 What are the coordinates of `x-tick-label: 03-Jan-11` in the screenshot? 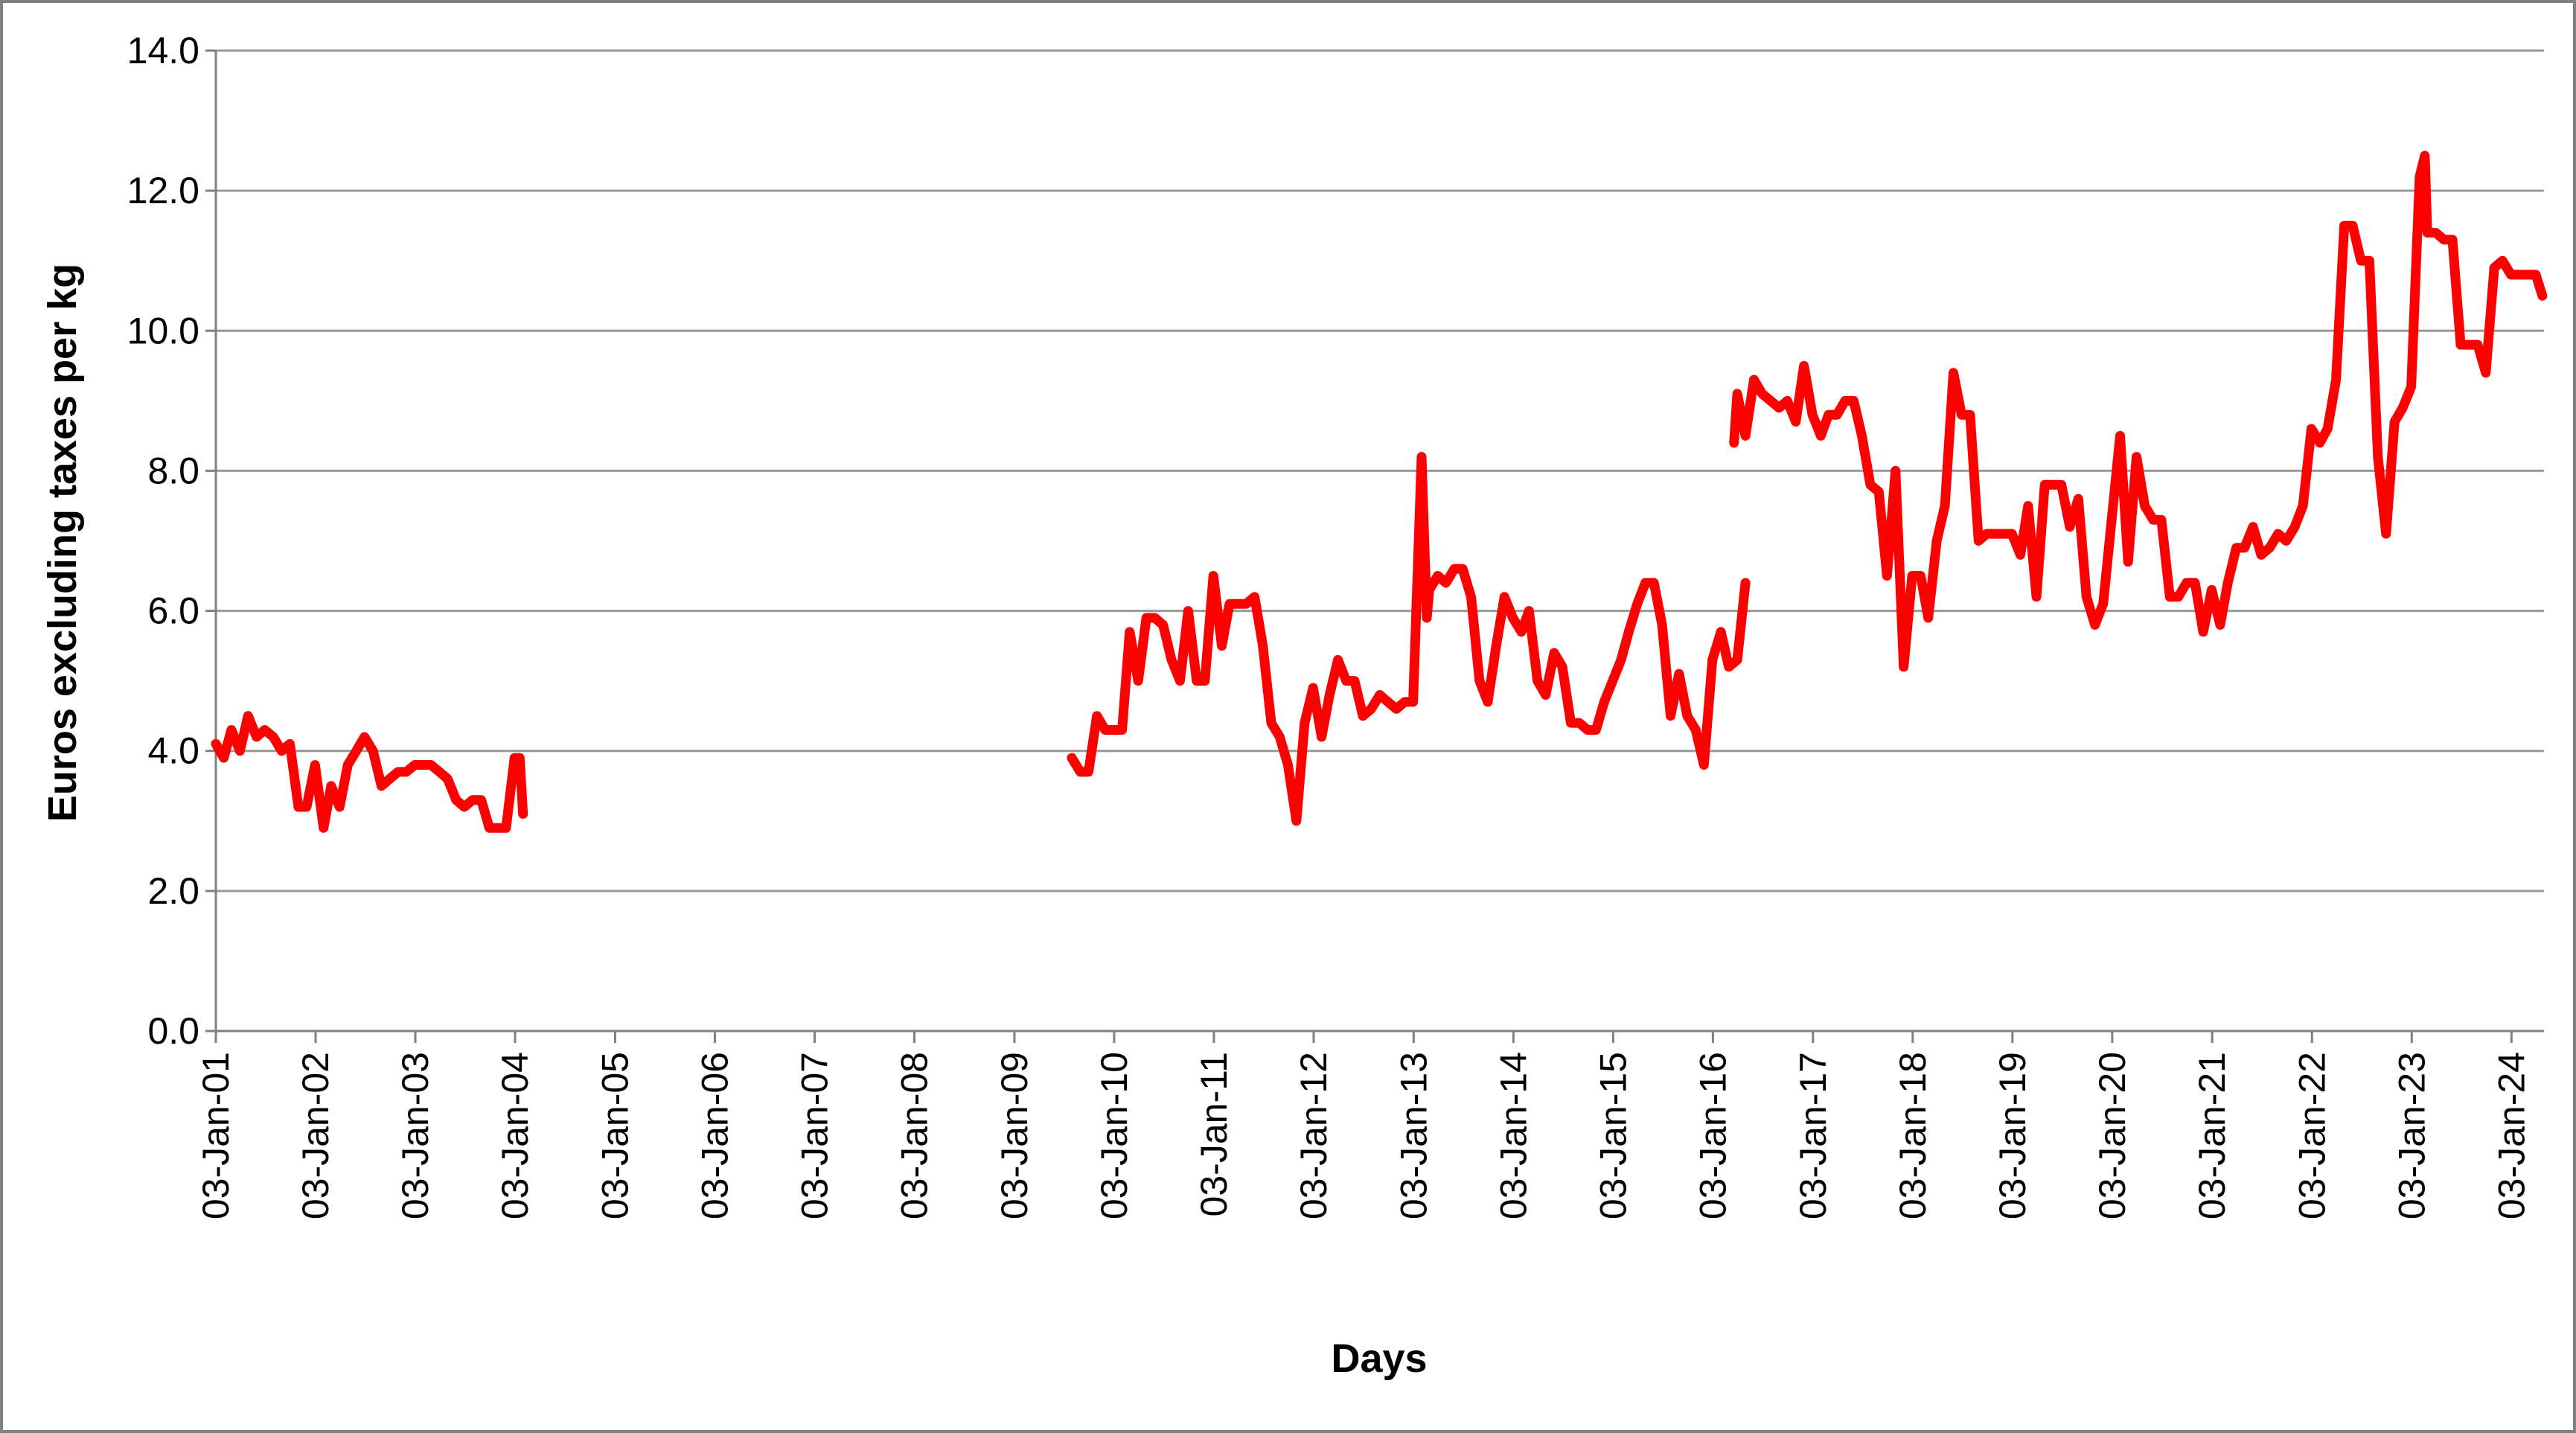 It's located at (1214, 1134).